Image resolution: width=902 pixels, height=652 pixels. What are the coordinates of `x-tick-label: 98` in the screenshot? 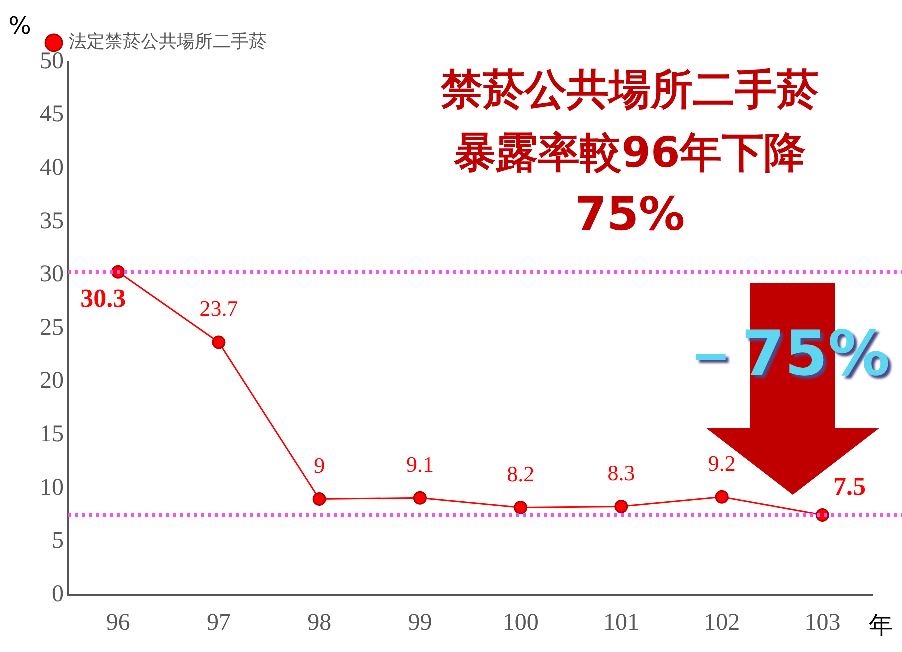 It's located at (320, 623).